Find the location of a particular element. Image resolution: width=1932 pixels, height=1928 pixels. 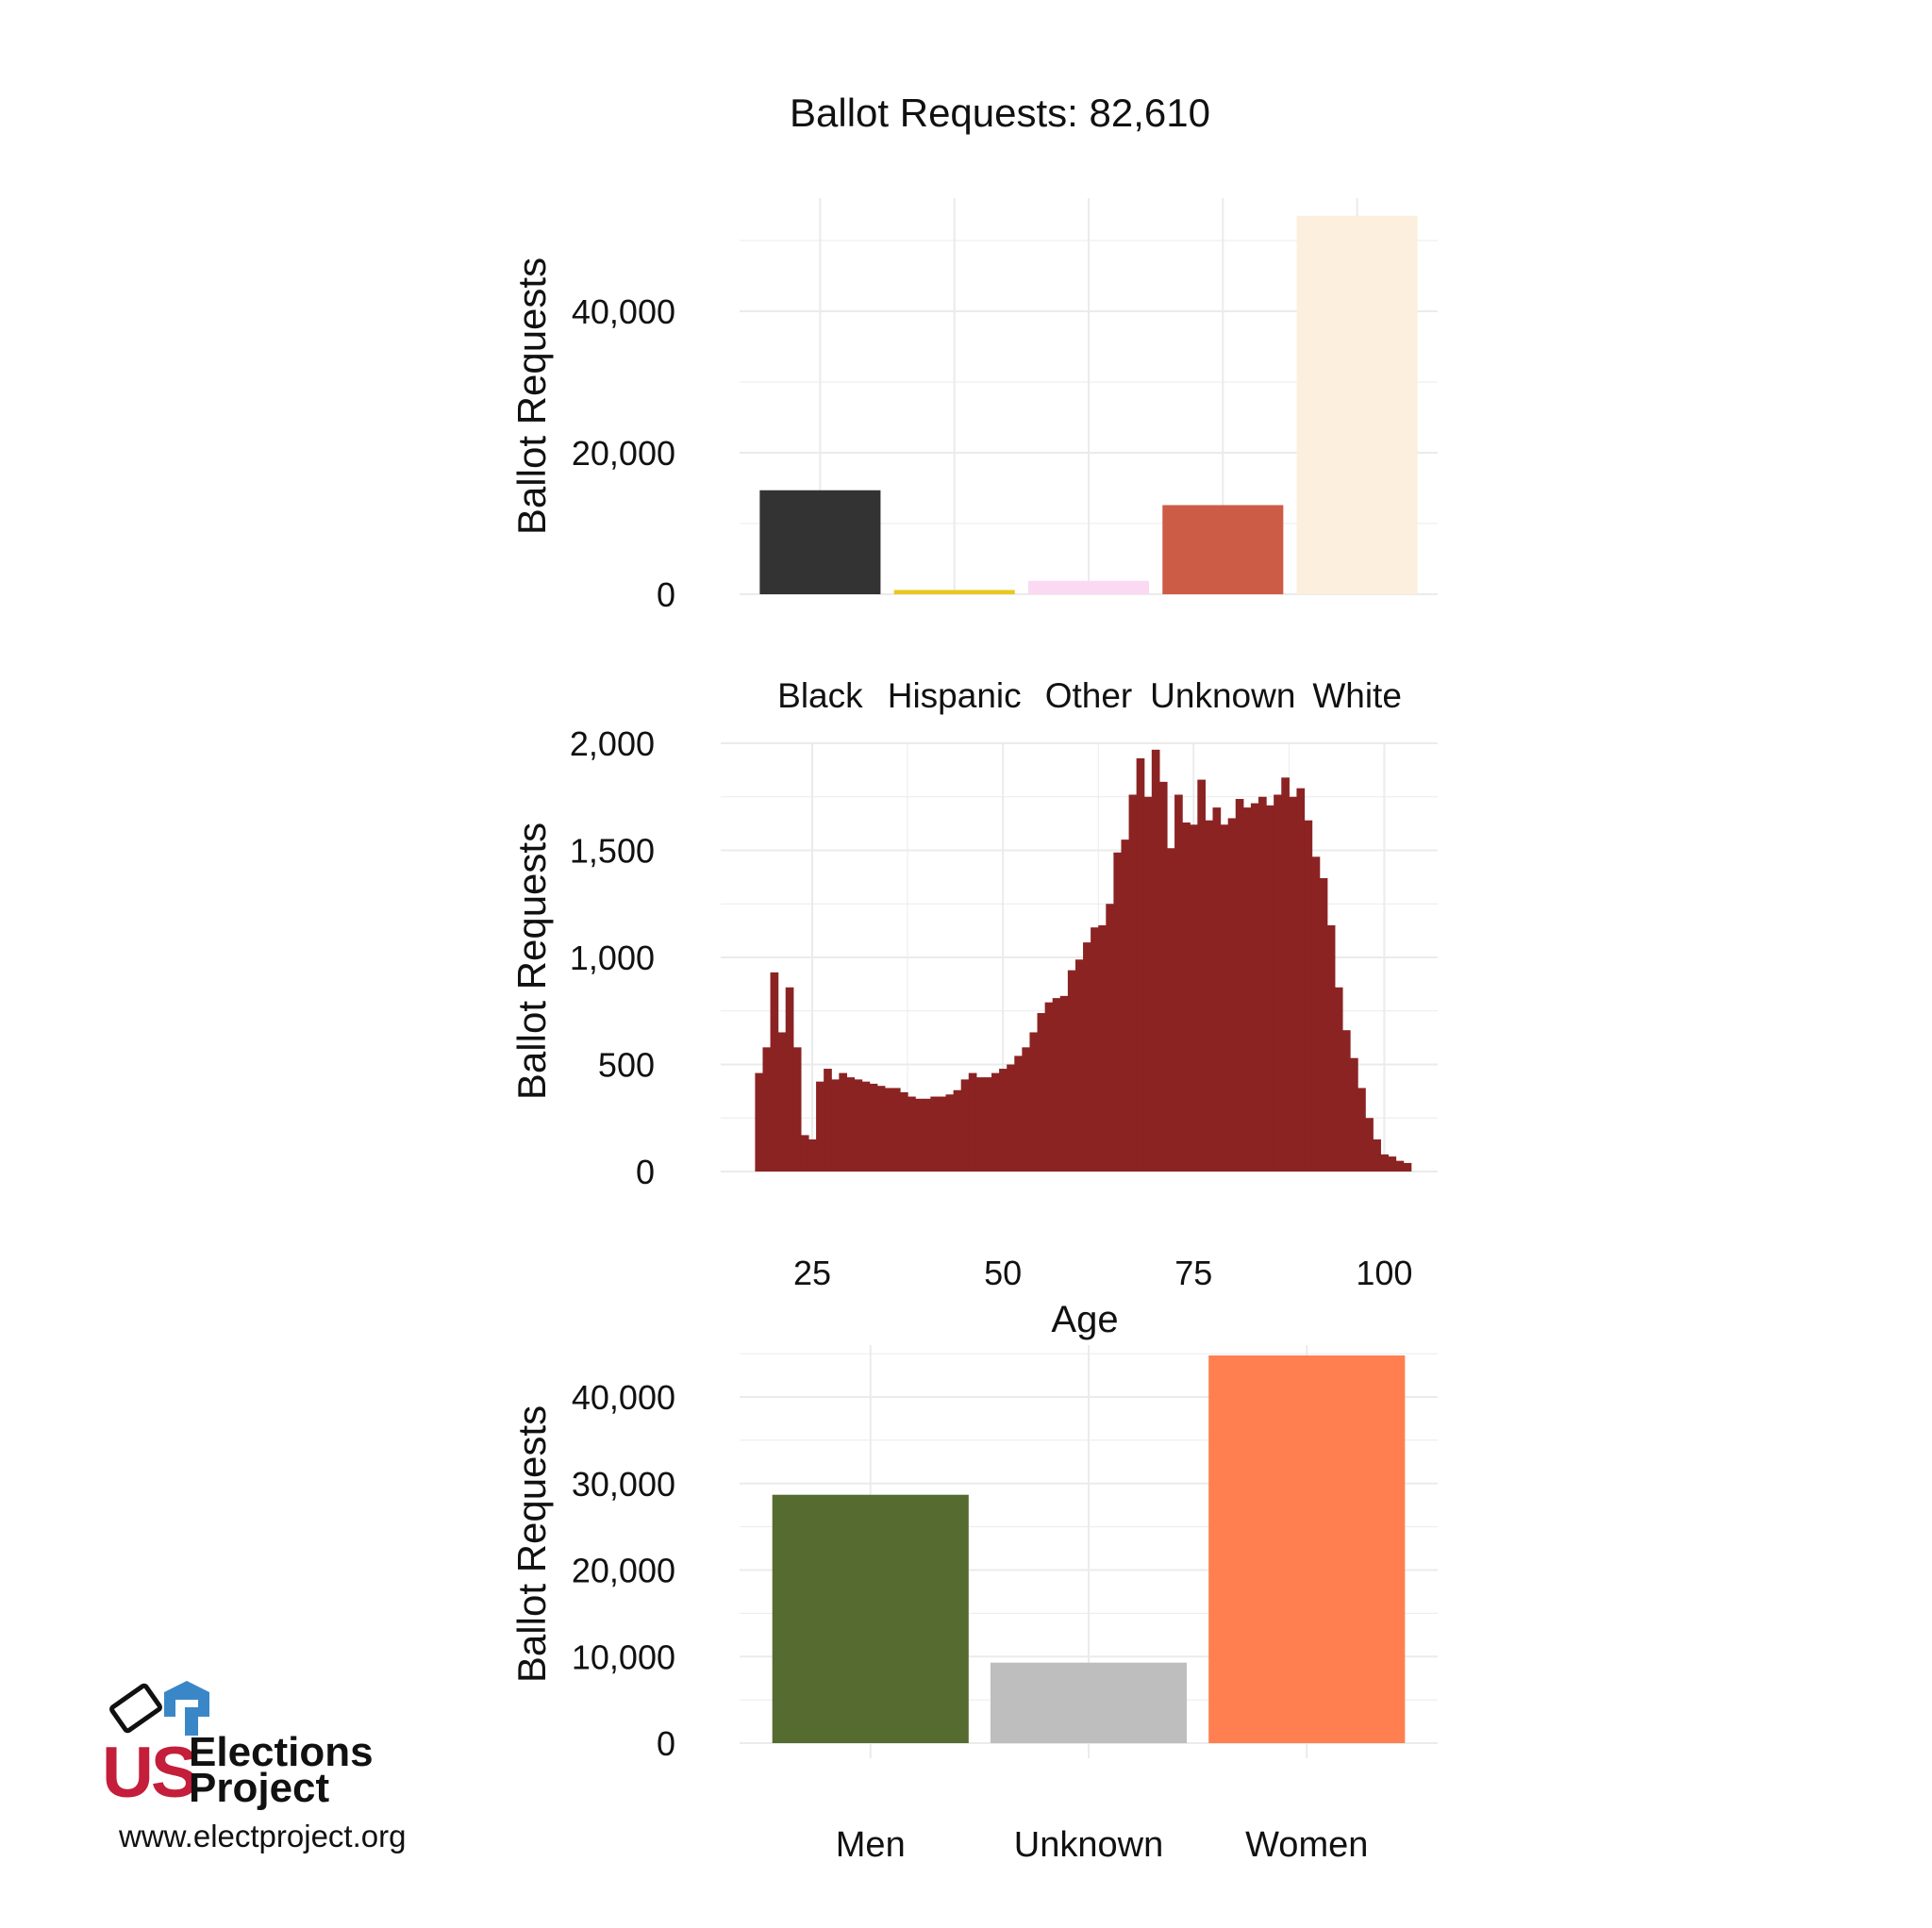

race-bar-white is located at coordinates (1357, 404).